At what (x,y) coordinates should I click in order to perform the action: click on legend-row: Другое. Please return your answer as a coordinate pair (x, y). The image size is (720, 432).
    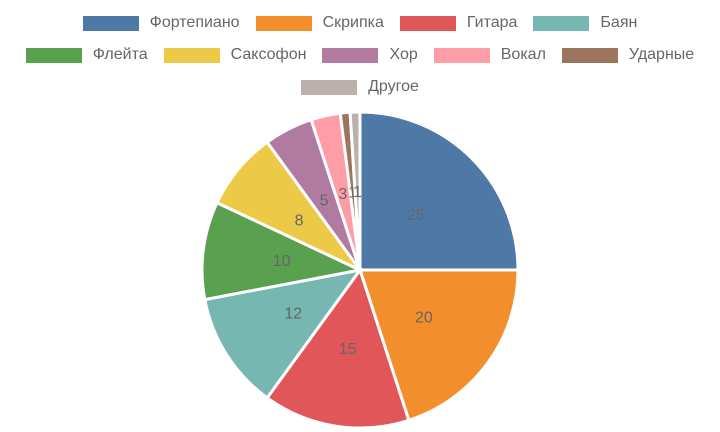
    Looking at the image, I should click on (360, 87).